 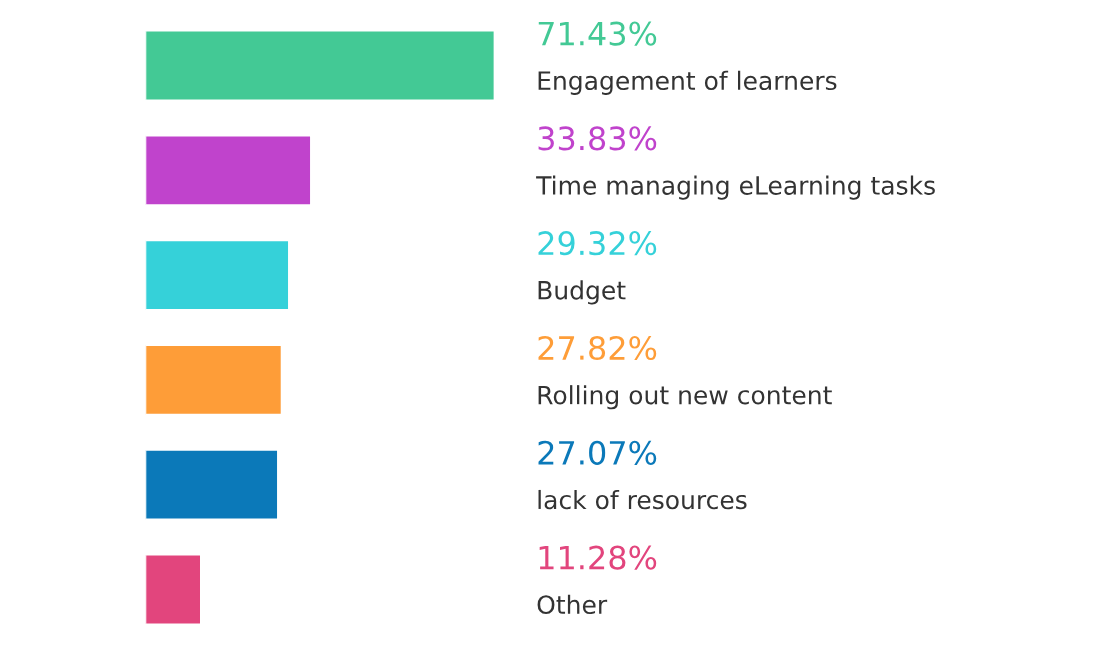 What do you see at coordinates (598, 557) in the screenshot?
I see `data-label: 11.28%` at bounding box center [598, 557].